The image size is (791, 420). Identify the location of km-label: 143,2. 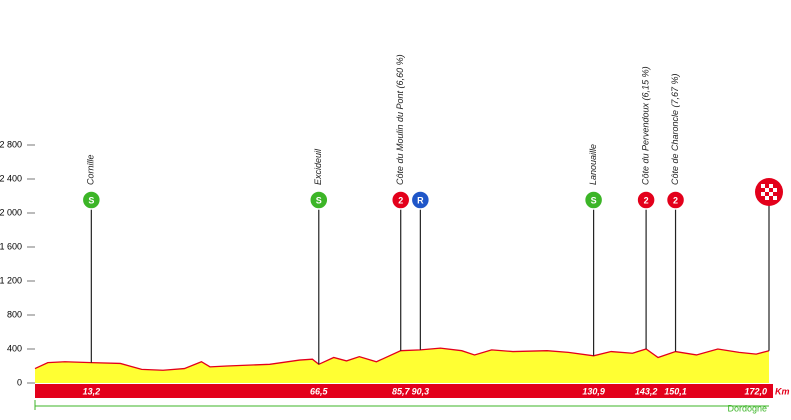
(646, 391).